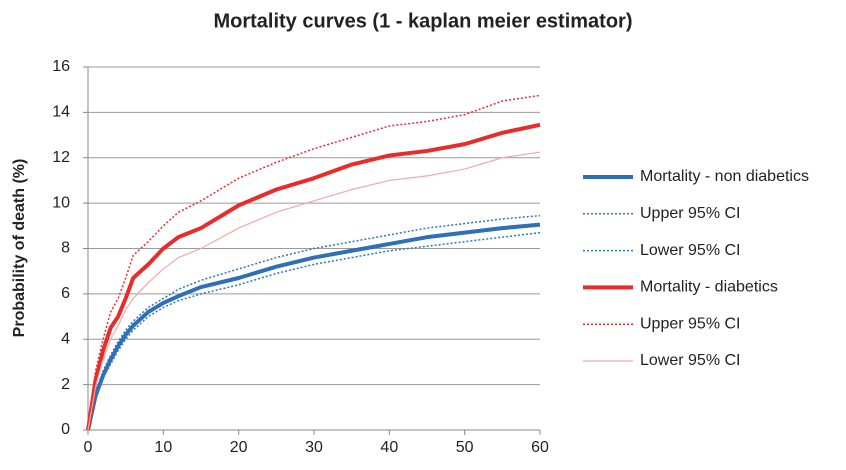  Describe the element at coordinates (61, 157) in the screenshot. I see `y-tick-label: 12` at that location.